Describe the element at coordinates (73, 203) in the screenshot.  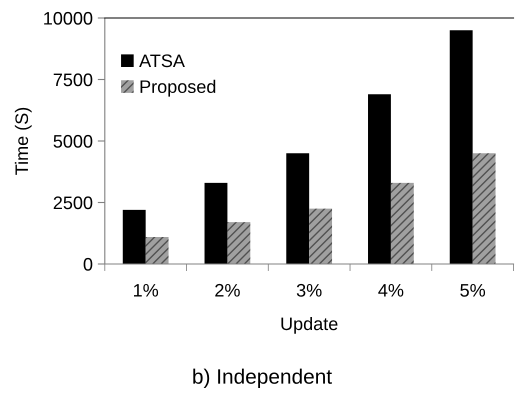
I see `y-tick-label: 2500` at that location.